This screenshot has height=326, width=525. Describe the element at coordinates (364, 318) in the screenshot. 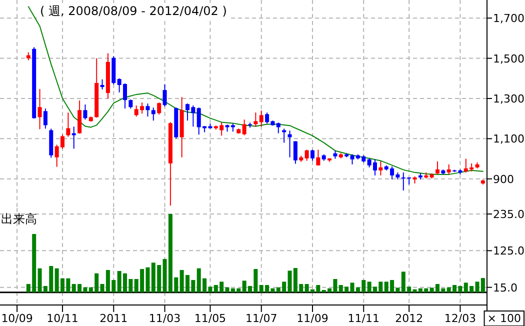

I see `x-tick-label: 11/11` at that location.